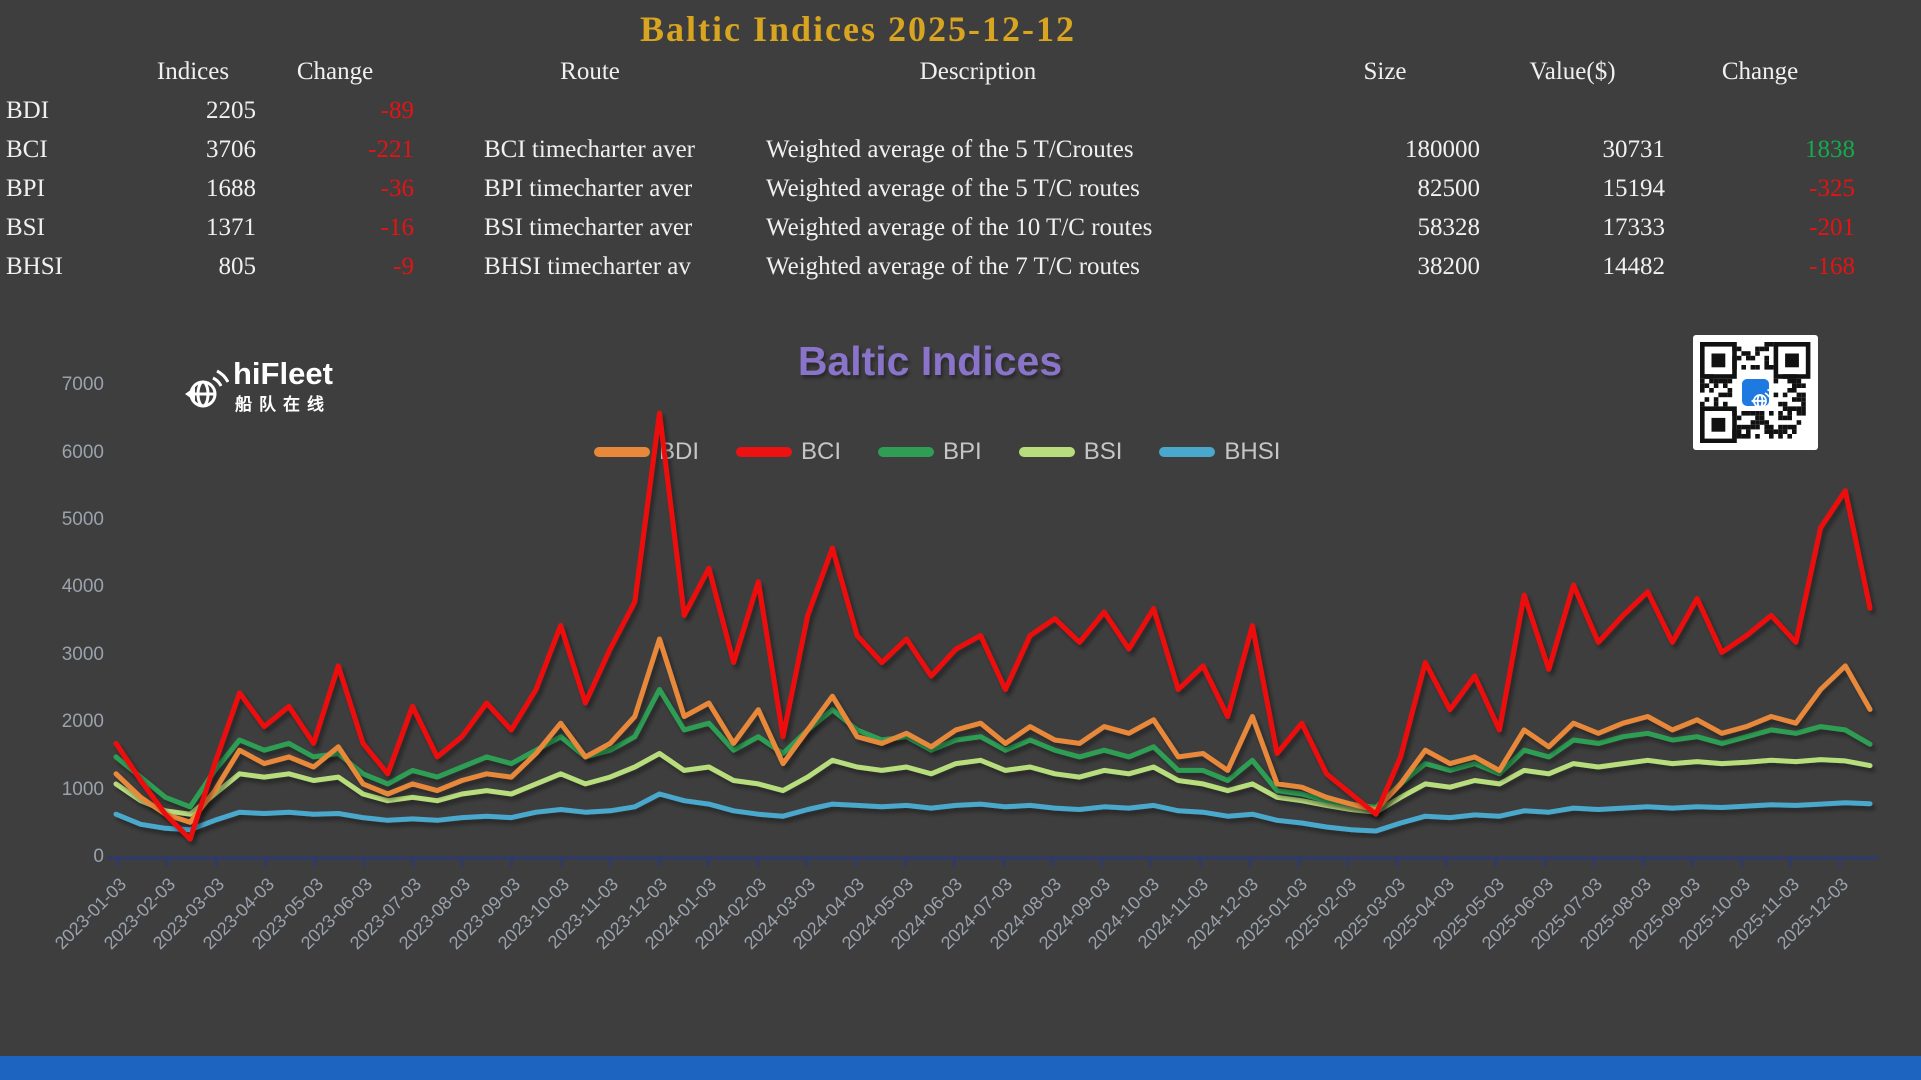 Image resolution: width=1921 pixels, height=1080 pixels. Describe the element at coordinates (237, 266) in the screenshot. I see `cell-index-value: 805` at that location.